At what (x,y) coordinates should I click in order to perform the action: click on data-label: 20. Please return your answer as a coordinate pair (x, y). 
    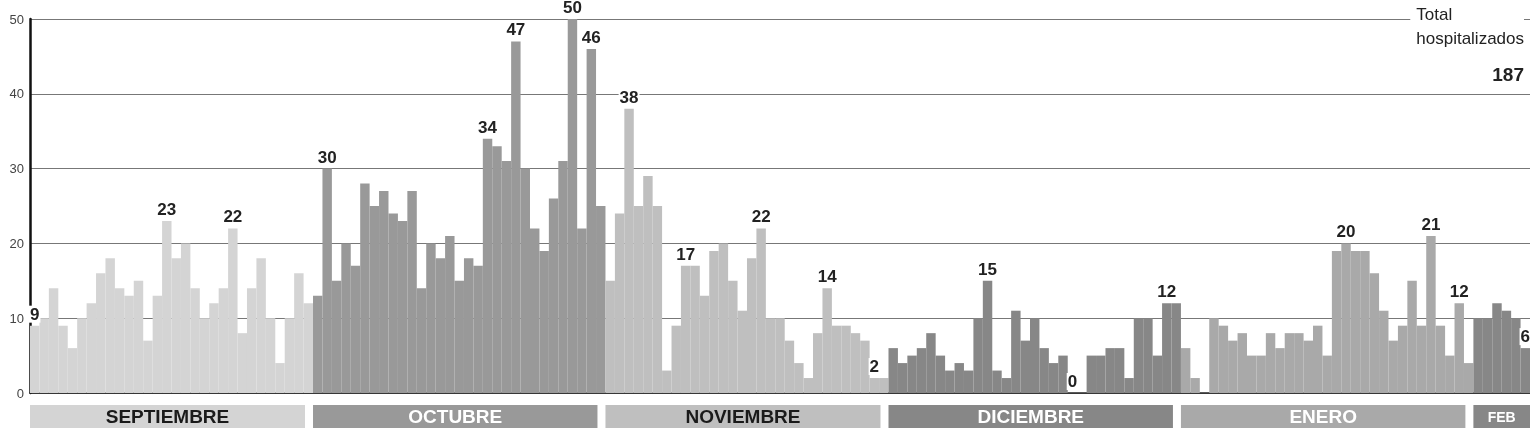
    Looking at the image, I should click on (1346, 232).